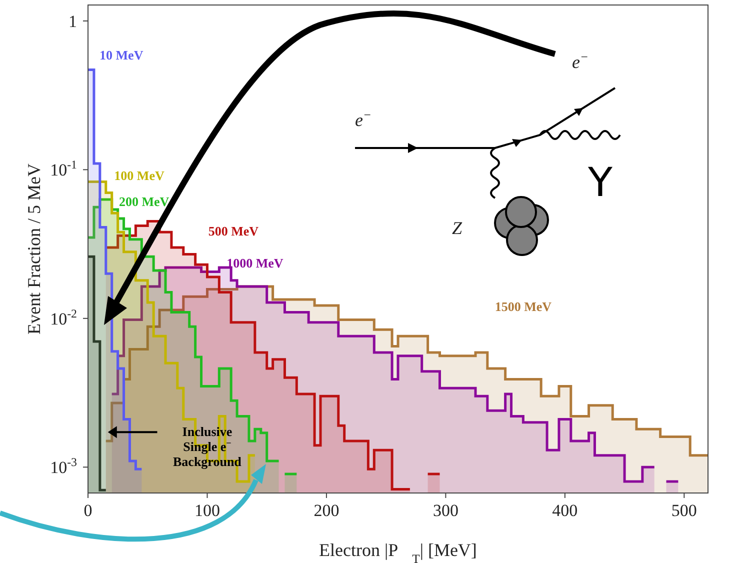  What do you see at coordinates (684, 510) in the screenshot?
I see `x-tick-label: 500` at bounding box center [684, 510].